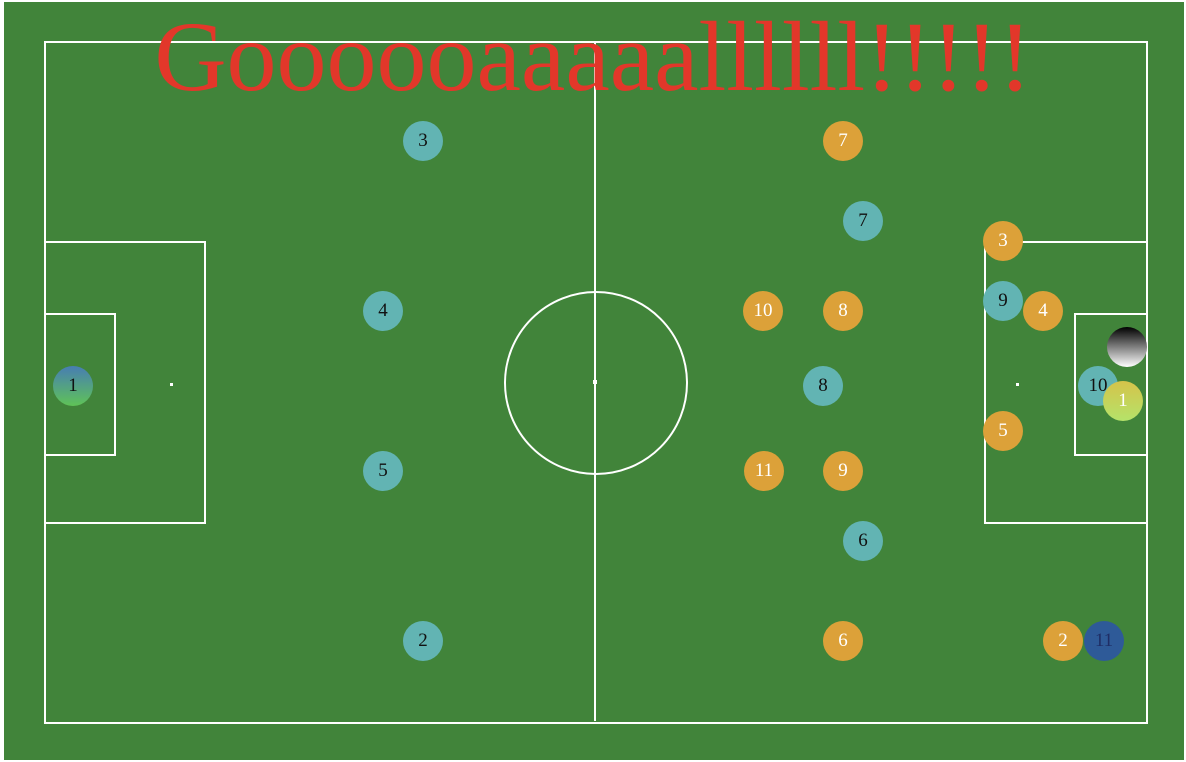  I want to click on home-player-8: 8, so click(823, 386).